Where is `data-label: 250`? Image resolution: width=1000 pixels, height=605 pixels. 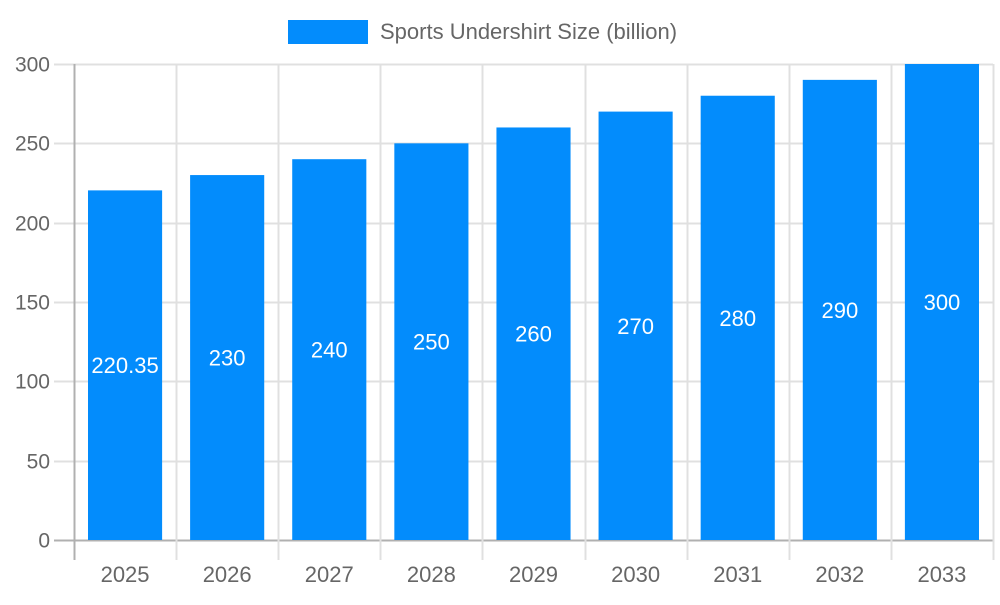
data-label: 250 is located at coordinates (431, 342).